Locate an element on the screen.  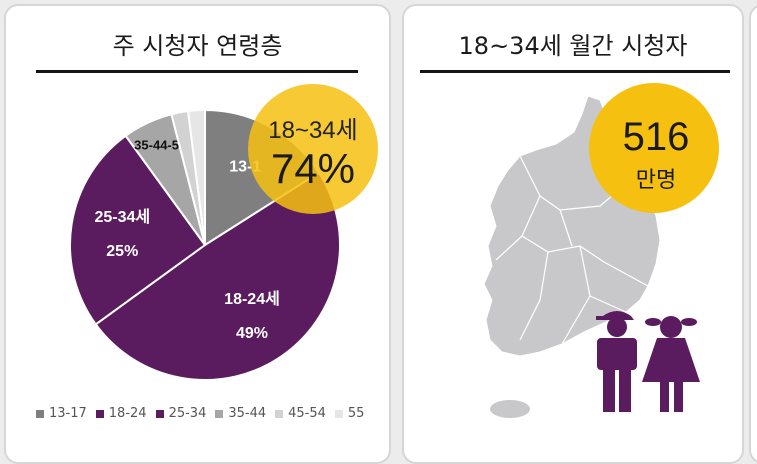
slice-label-35-44: 35-44-55 is located at coordinates (160, 145).